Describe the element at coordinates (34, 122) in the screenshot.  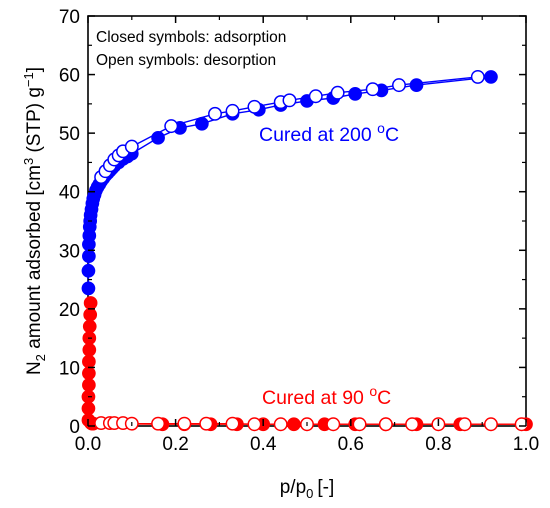
I see `y-axis-title-stp: (STP) g` at that location.